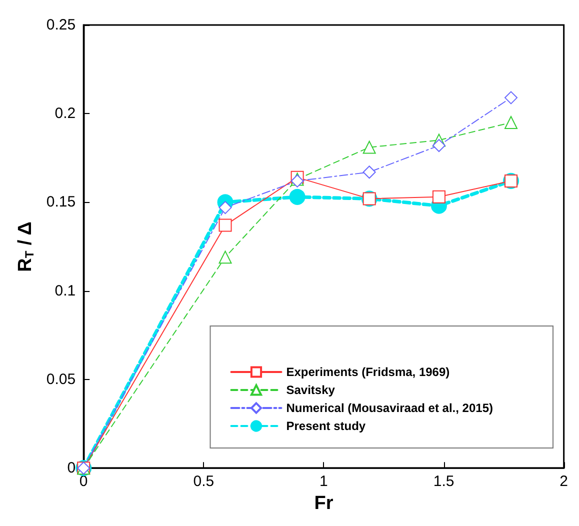  What do you see at coordinates (390, 408) in the screenshot?
I see `legend-label: Numerical (Mousaviraad et al., 2015)` at bounding box center [390, 408].